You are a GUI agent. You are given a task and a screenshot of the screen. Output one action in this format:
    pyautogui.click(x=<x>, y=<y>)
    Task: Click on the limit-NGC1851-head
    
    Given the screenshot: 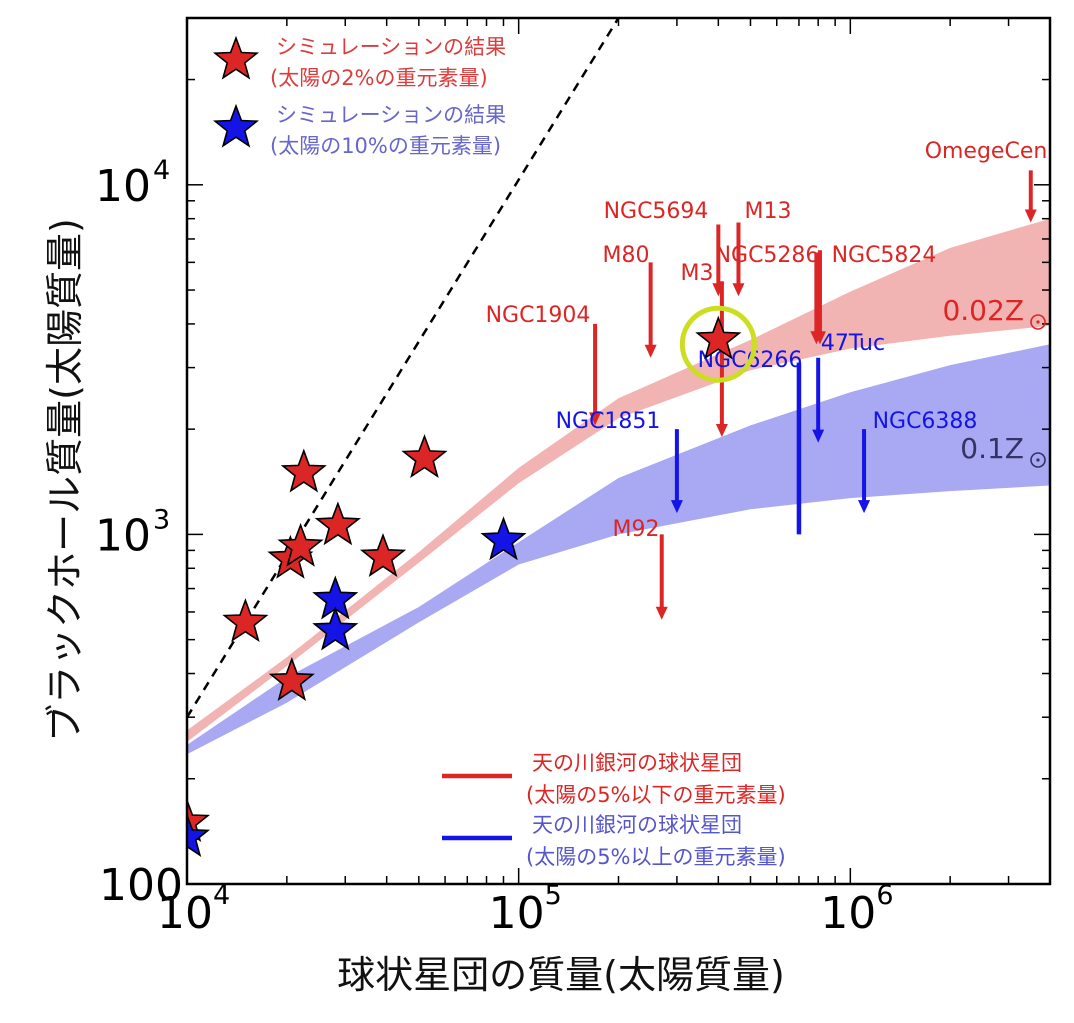 What is the action you would take?
    pyautogui.click(x=676, y=507)
    